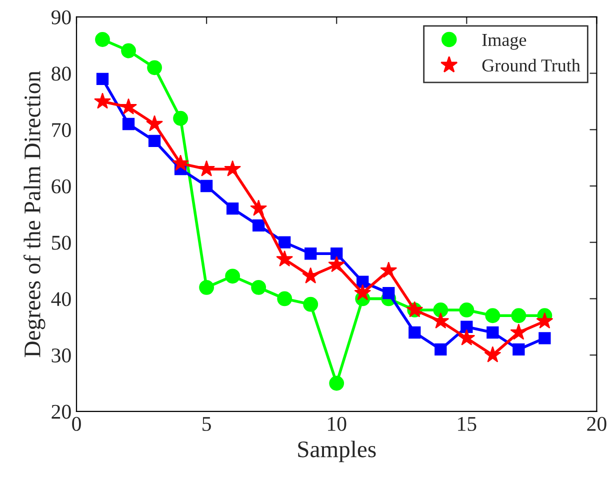  I want to click on y-tick-label: 90, so click(61, 17).